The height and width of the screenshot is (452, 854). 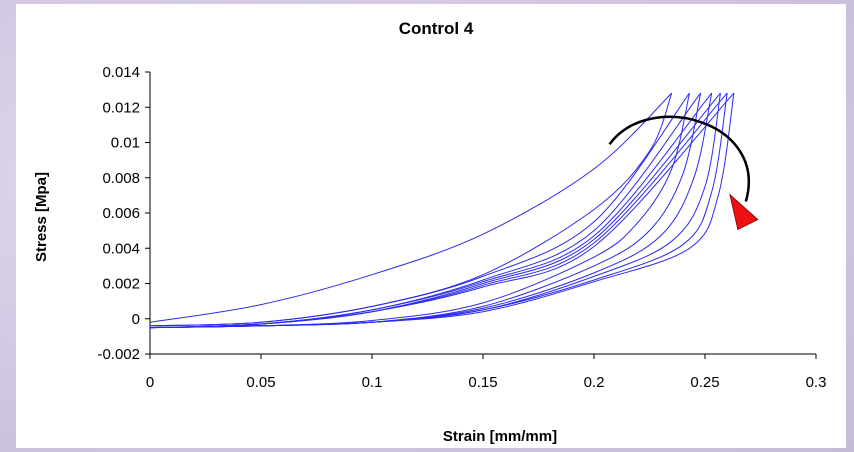 I want to click on y-tick-label: 0.008, so click(x=121, y=178).